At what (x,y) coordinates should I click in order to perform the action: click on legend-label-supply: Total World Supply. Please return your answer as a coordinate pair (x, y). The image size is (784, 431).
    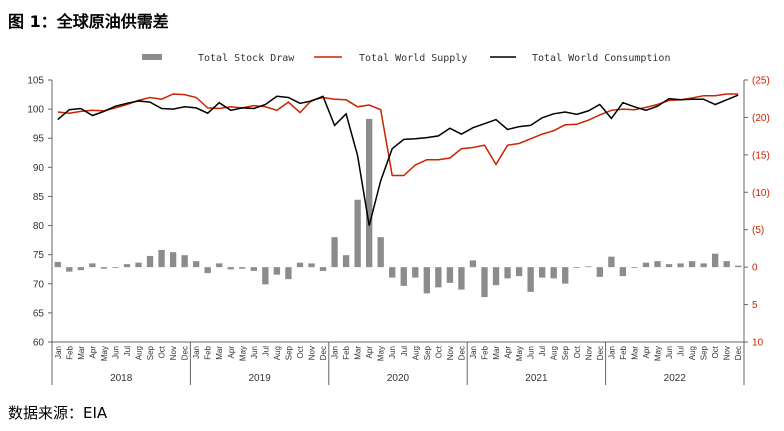
    Looking at the image, I should click on (413, 58).